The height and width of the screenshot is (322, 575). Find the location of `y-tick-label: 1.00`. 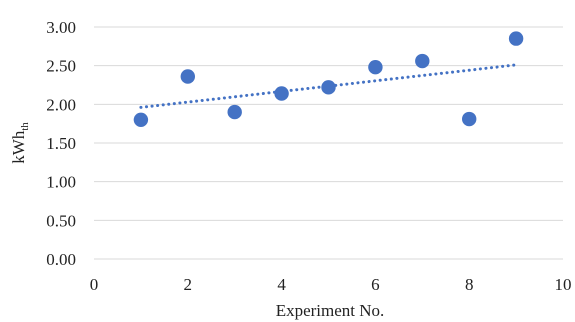

y-tick-label: 1.00 is located at coordinates (61, 182).